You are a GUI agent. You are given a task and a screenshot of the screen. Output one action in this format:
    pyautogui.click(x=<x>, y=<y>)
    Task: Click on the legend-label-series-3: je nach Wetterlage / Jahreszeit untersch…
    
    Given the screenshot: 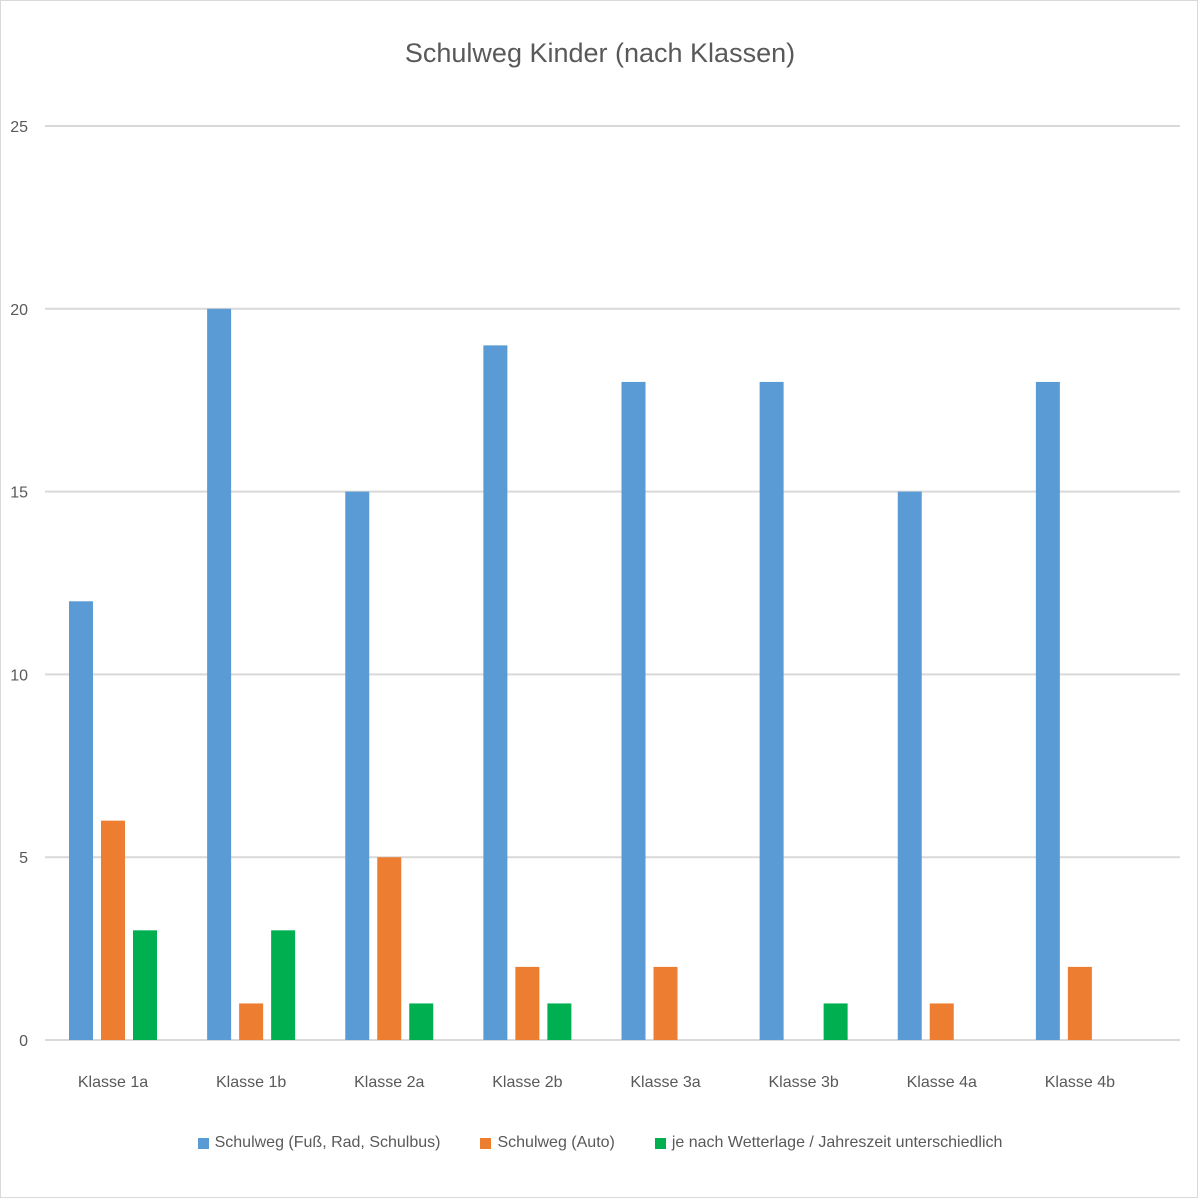 What is the action you would take?
    pyautogui.click(x=837, y=1142)
    